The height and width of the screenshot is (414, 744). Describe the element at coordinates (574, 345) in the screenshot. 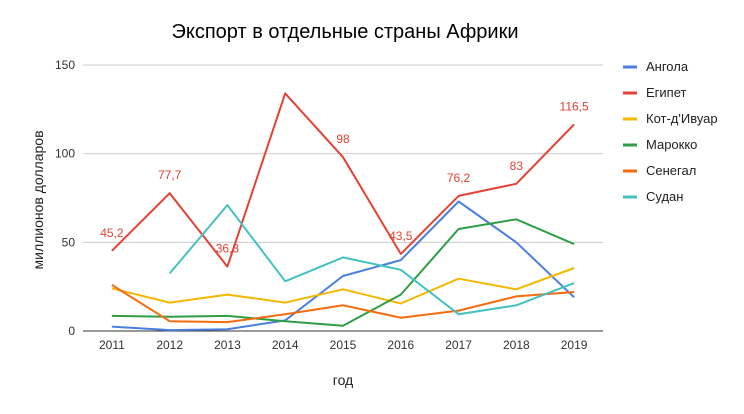

I see `x-tick-label: 2019` at that location.